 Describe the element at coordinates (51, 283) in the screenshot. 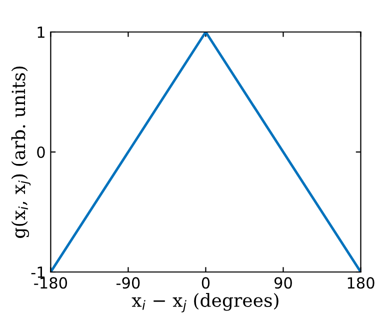

I see `x-tick-label: -180` at that location.